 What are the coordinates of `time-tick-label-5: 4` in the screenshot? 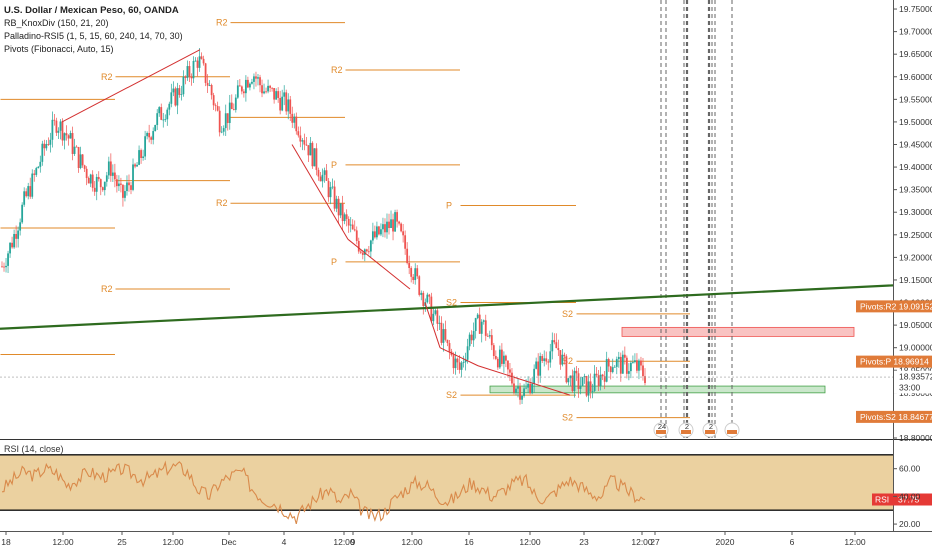 It's located at (284, 542).